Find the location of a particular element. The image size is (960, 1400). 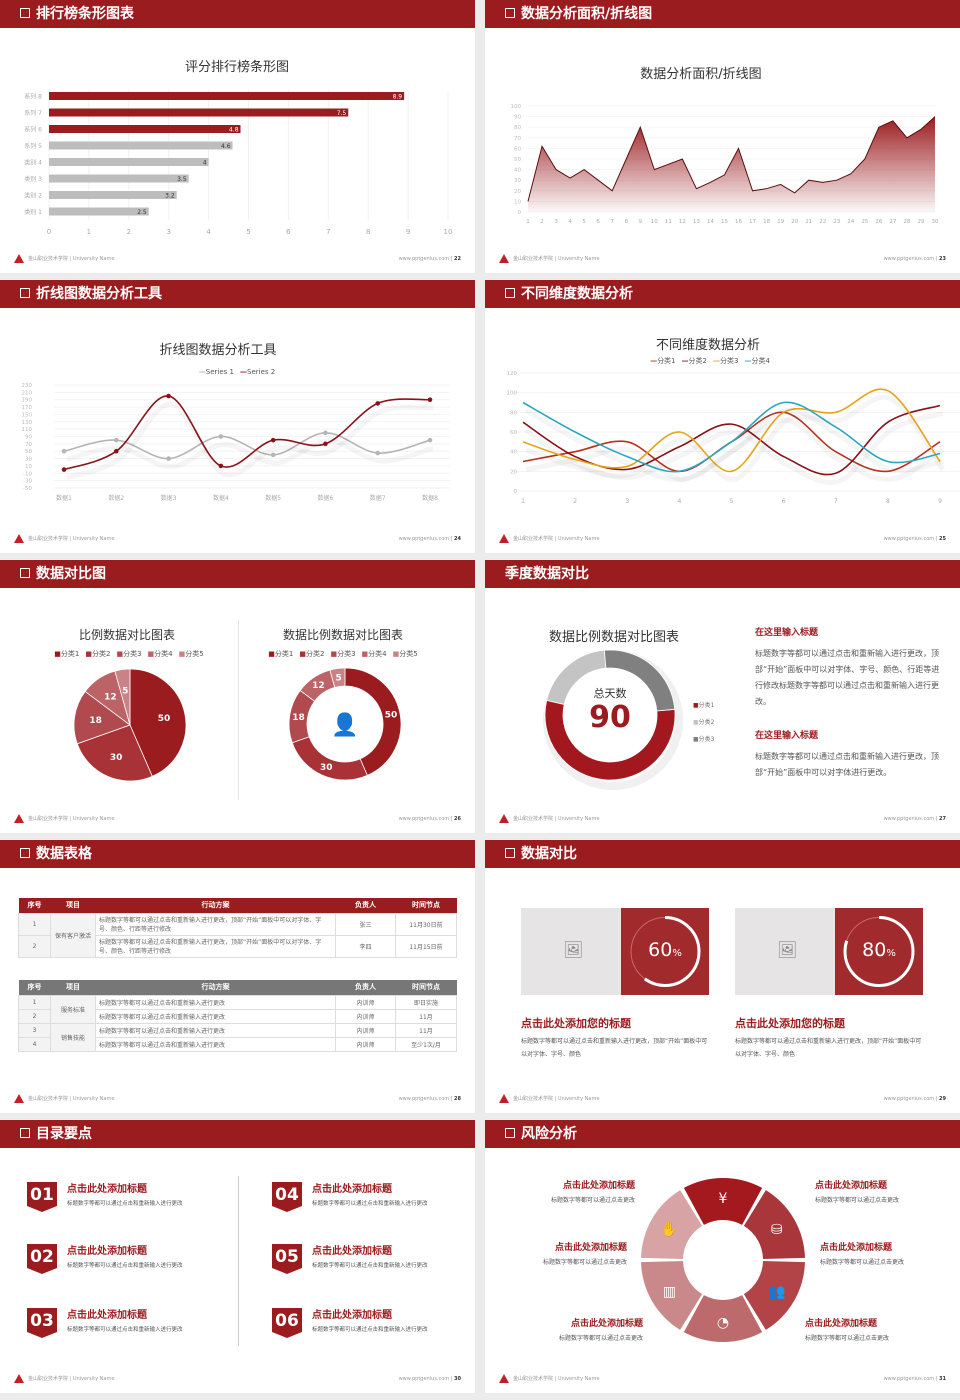

legend-item: —Series 2 is located at coordinates (258, 372).